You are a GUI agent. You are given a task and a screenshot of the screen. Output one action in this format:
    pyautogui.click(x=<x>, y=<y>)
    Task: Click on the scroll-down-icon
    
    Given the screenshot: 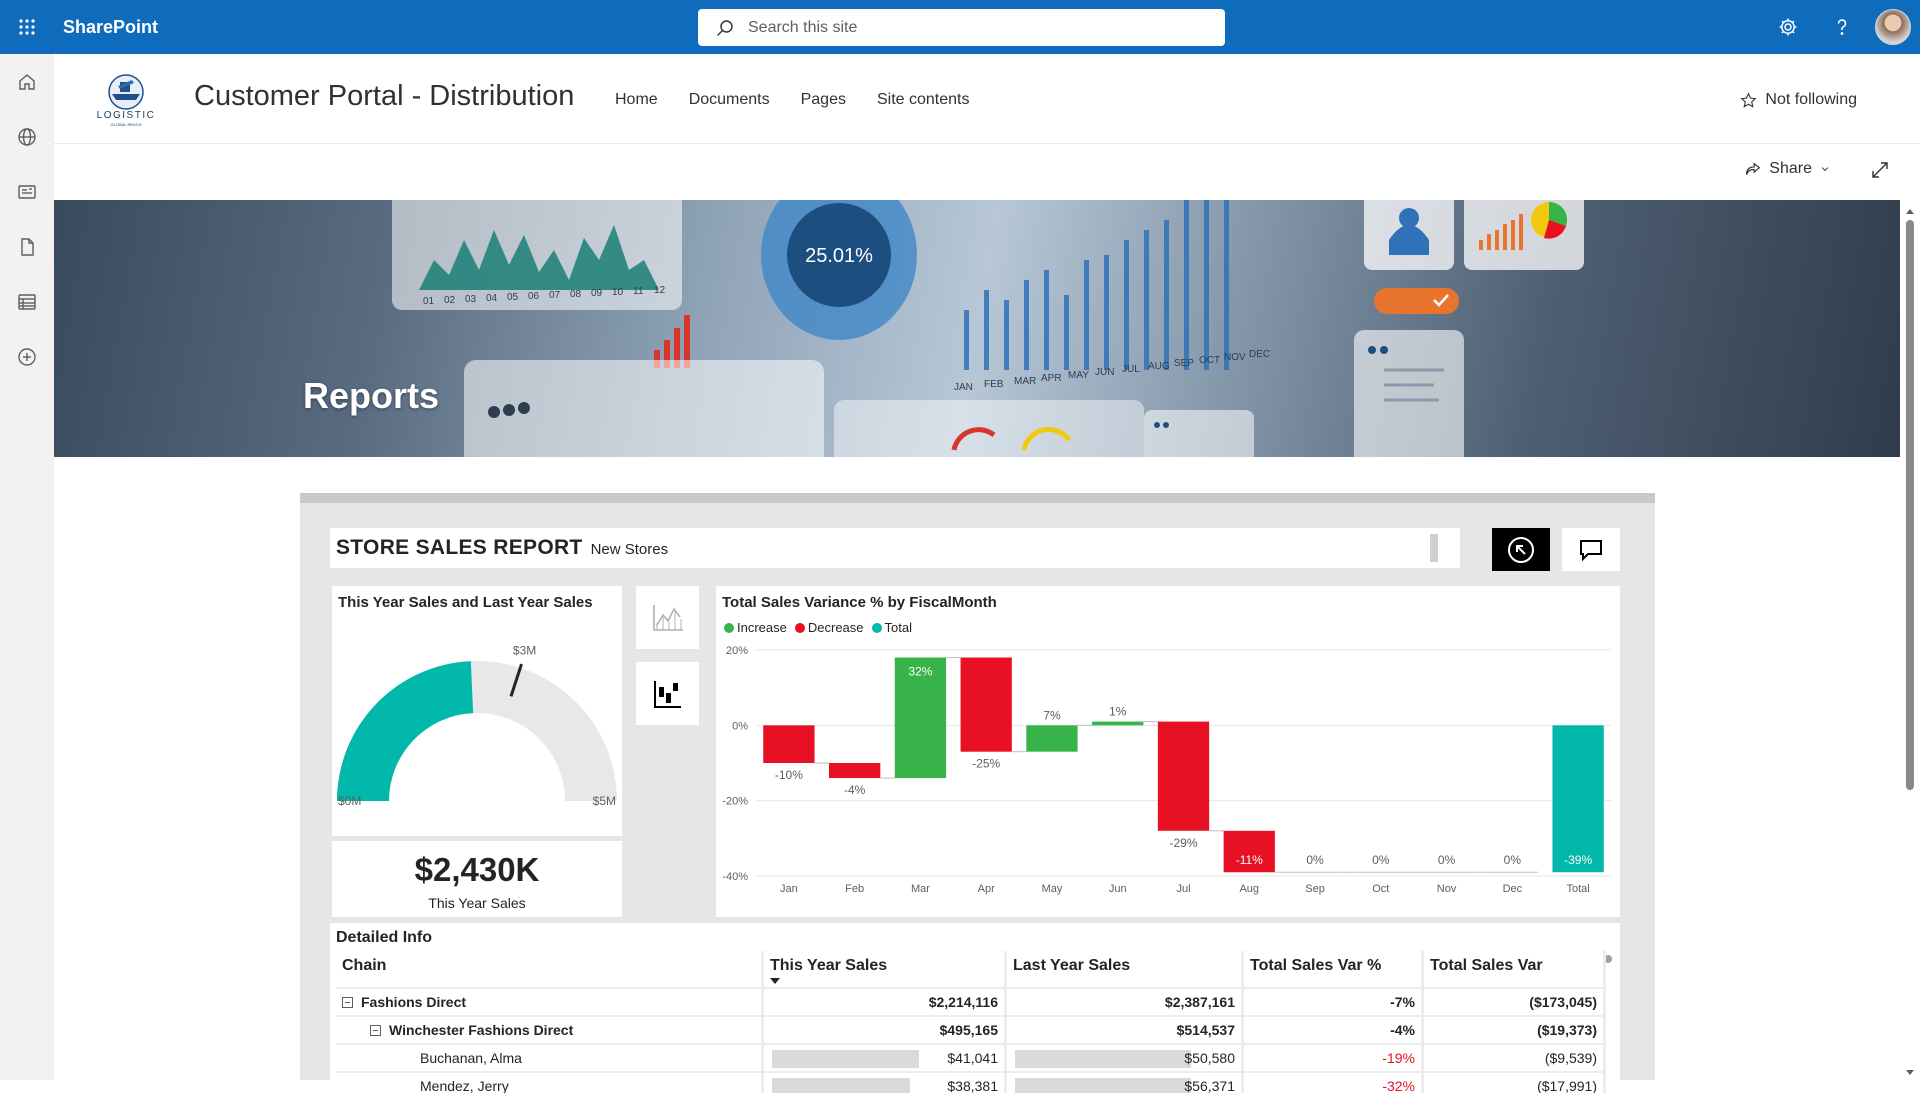 What is the action you would take?
    pyautogui.click(x=1910, y=1073)
    